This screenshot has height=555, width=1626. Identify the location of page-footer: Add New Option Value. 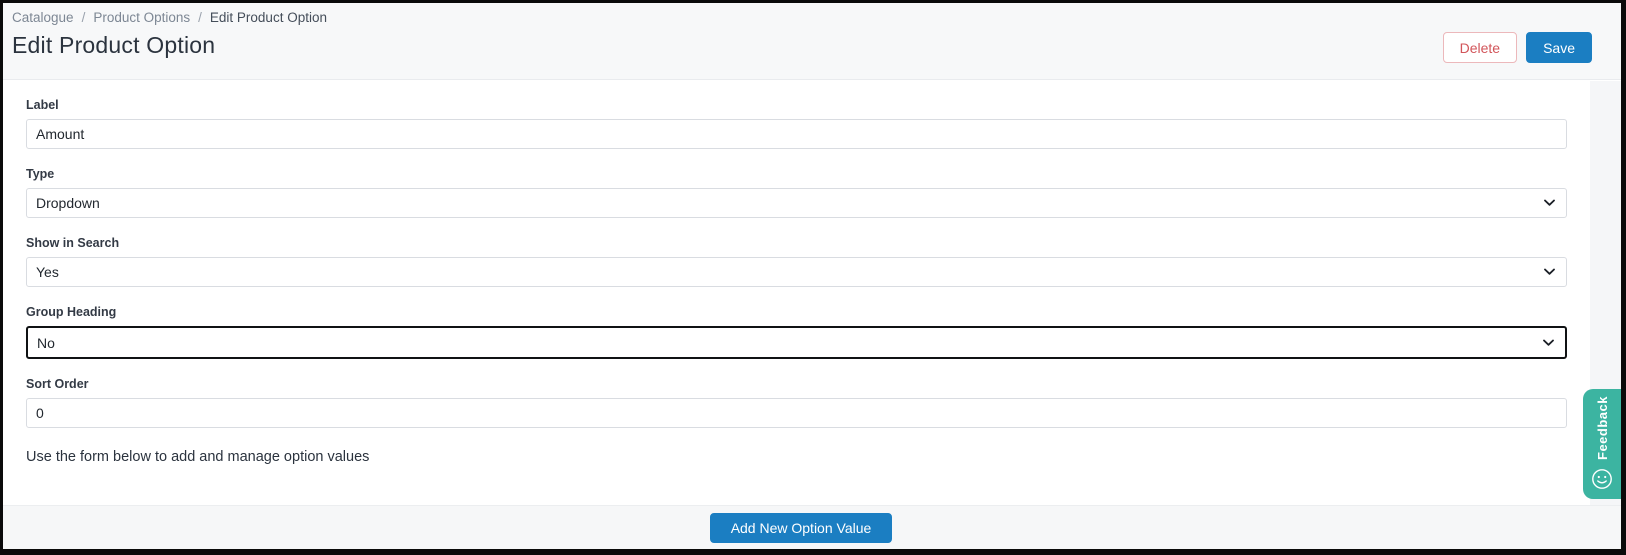
(812, 527).